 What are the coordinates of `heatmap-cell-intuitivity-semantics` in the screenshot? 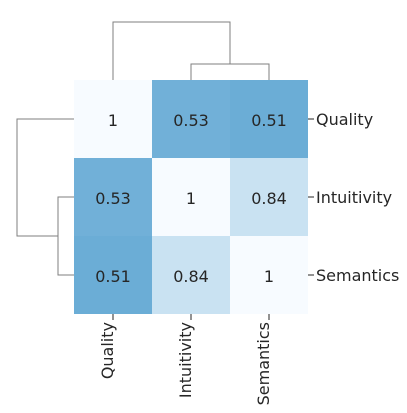 It's located at (269, 197).